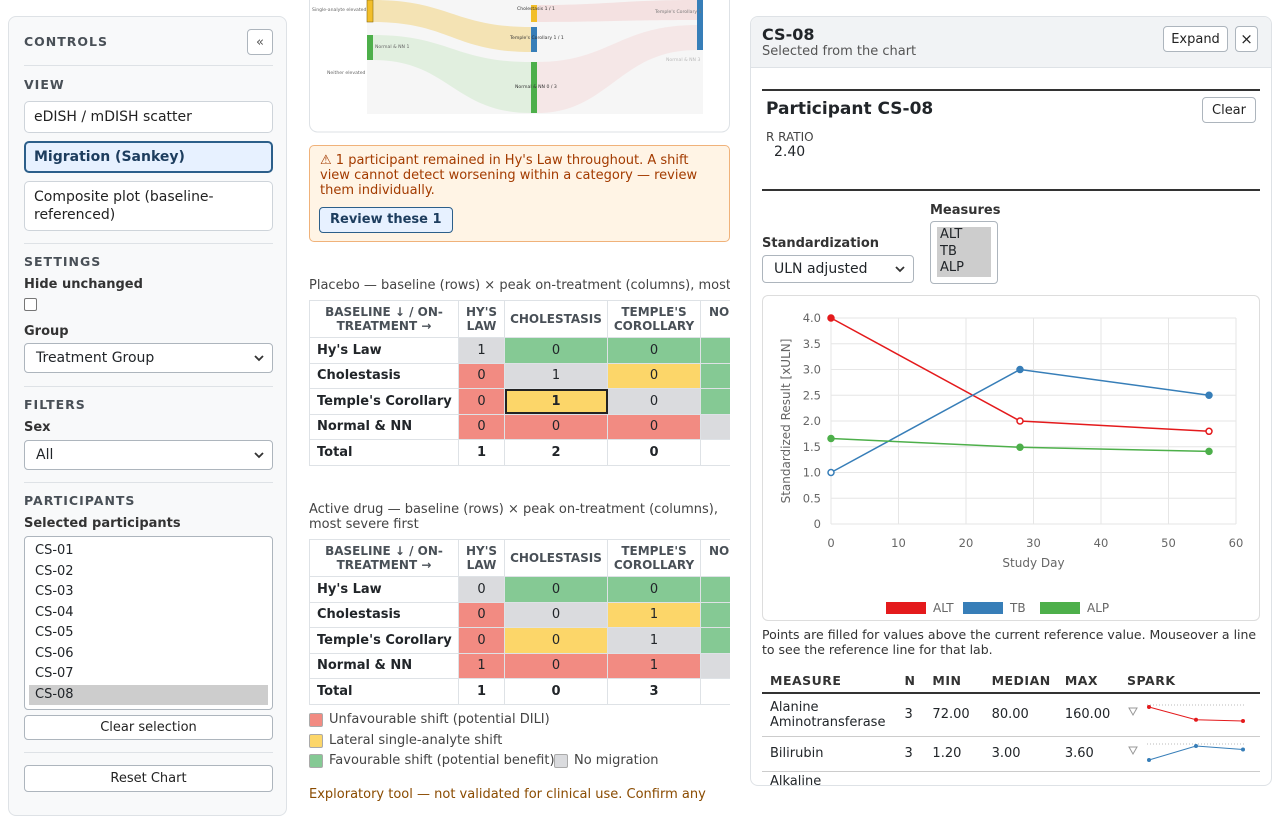 The image size is (1280, 816). I want to click on spark-cell, so click(1189, 715).